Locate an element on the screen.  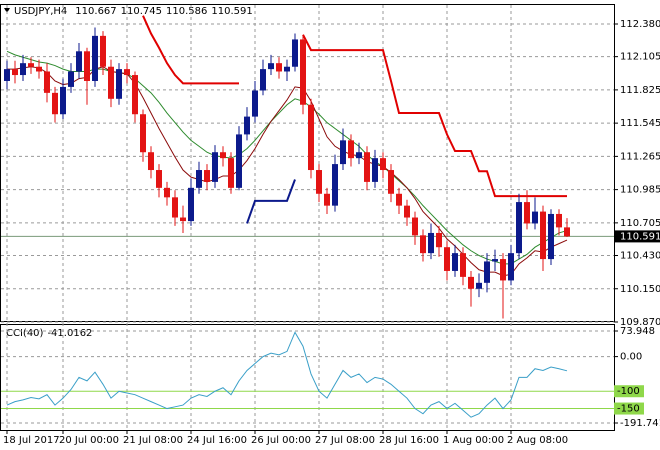
price-label-bg is located at coordinates (637, 236).